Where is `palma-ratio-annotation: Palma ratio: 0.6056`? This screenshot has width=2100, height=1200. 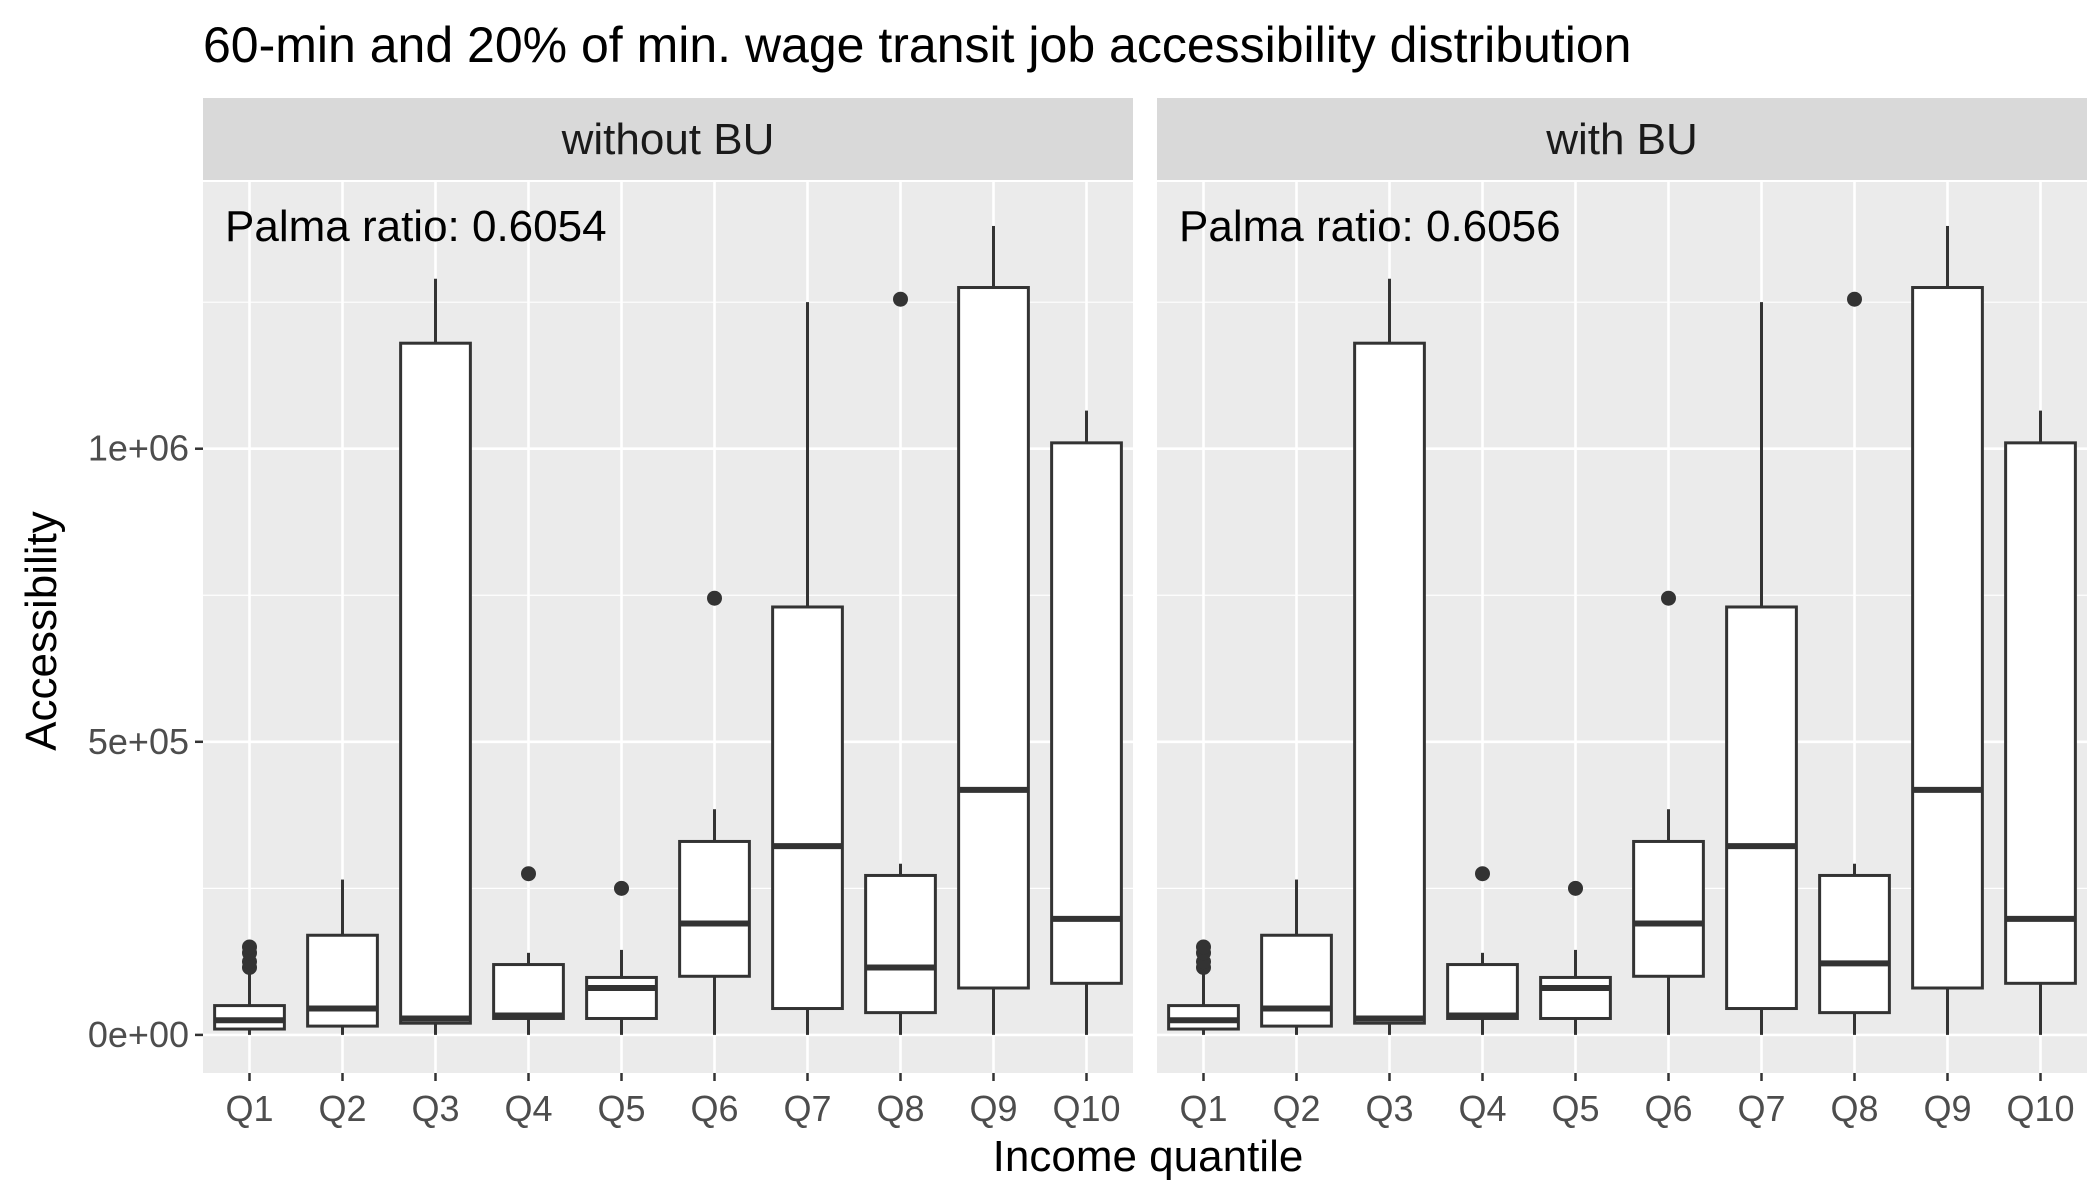
palma-ratio-annotation: Palma ratio: 0.6056 is located at coordinates (1370, 226).